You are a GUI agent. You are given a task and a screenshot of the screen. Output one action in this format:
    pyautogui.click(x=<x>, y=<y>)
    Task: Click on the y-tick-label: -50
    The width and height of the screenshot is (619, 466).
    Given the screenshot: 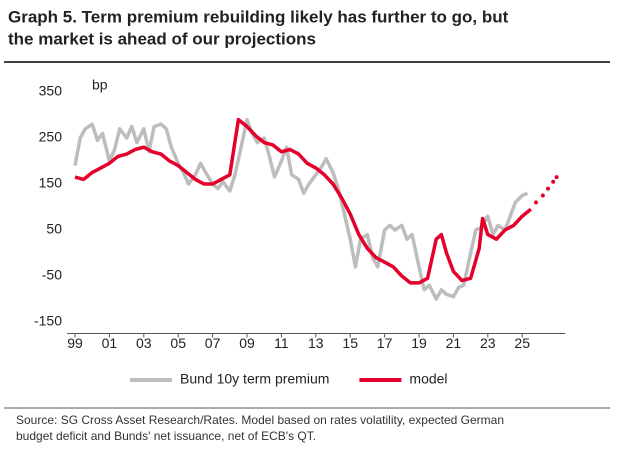 What is the action you would take?
    pyautogui.click(x=52, y=275)
    